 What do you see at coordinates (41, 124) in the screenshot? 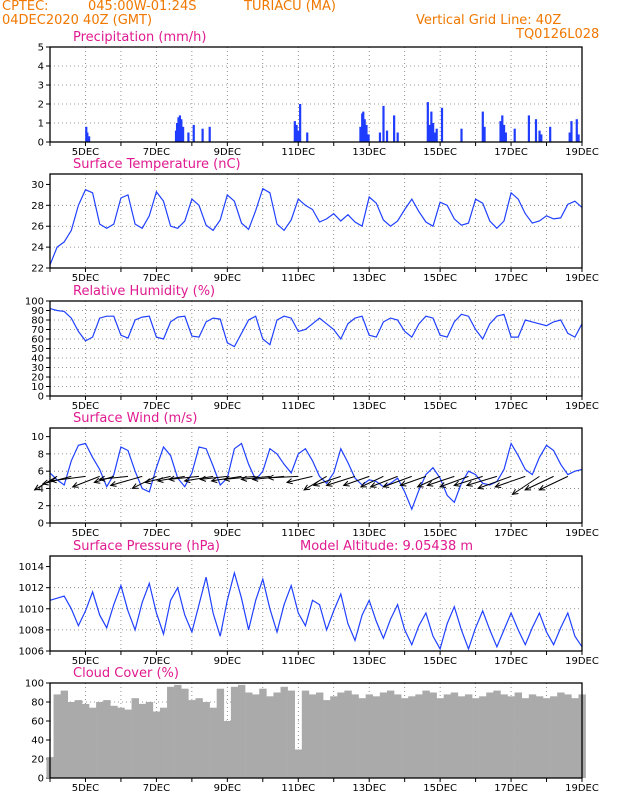
I see `precip-ytick-label: 1` at bounding box center [41, 124].